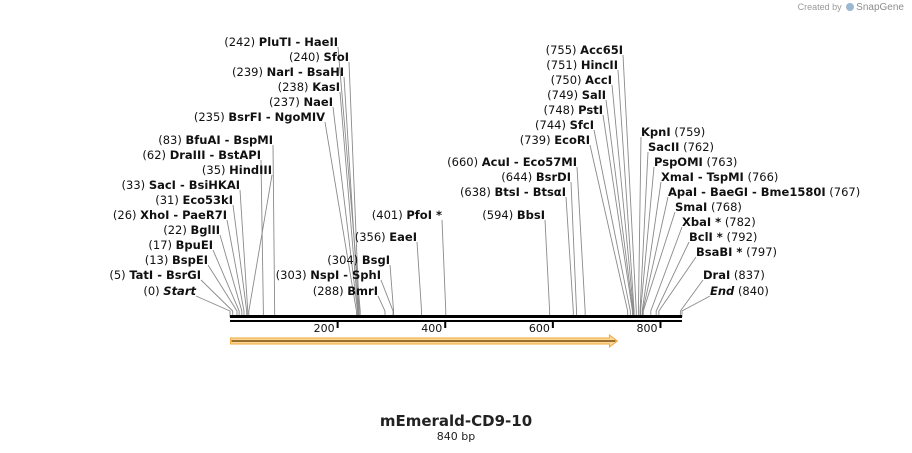 The height and width of the screenshot is (453, 912). I want to click on restriction-site-label: (638) BtsI - BtsαI, so click(513, 192).